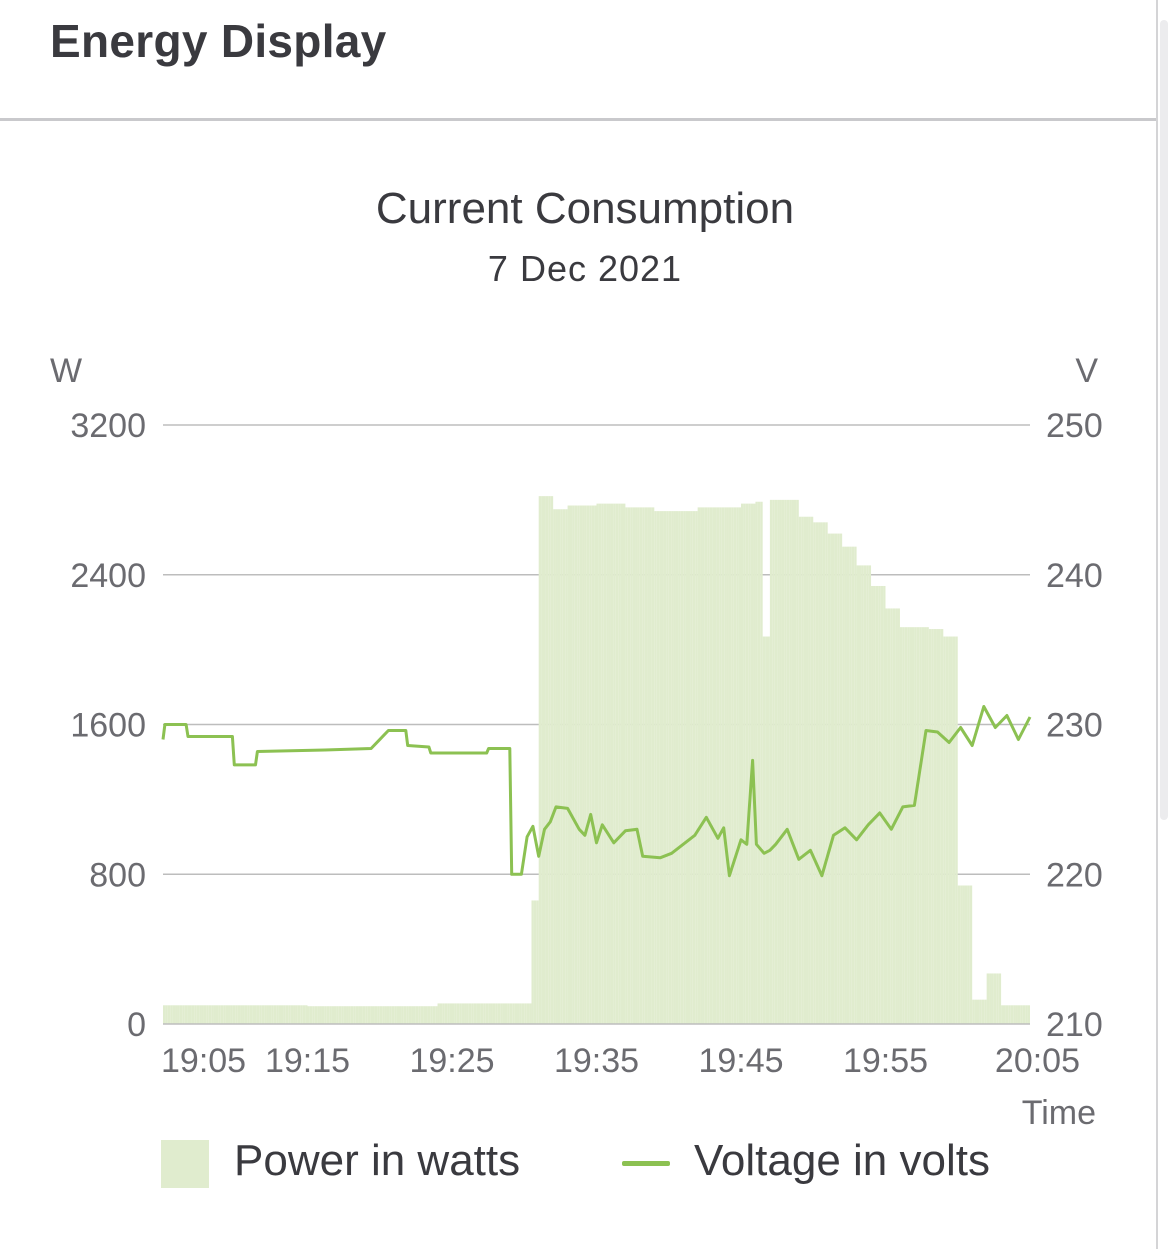  Describe the element at coordinates (1086, 371) in the screenshot. I see `y-right-unit-label: V` at that location.